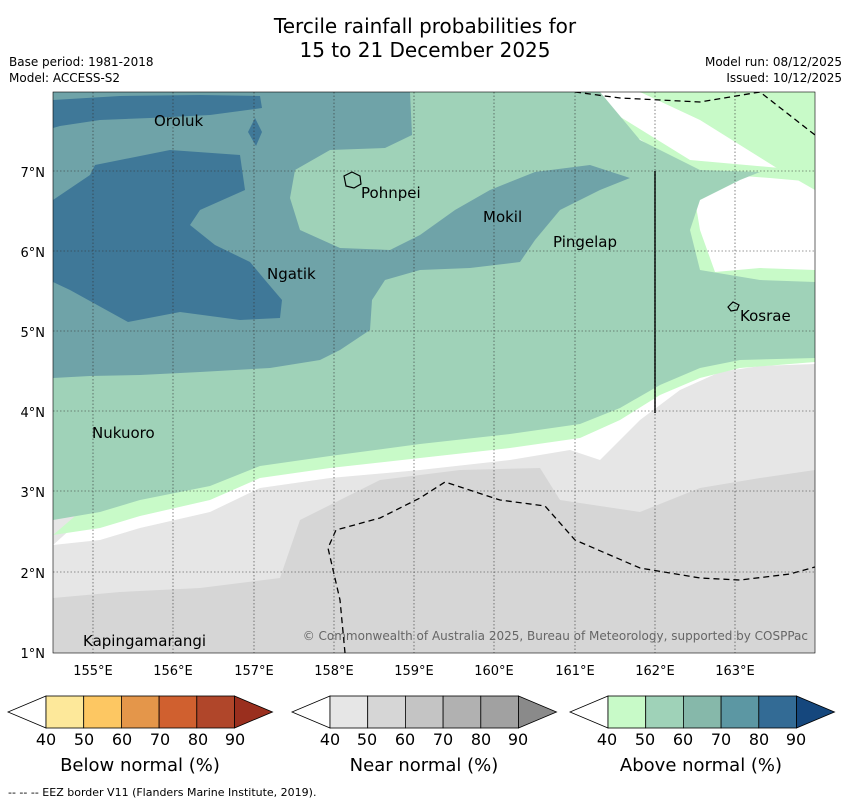 This screenshot has width=850, height=804. What do you see at coordinates (81, 62) in the screenshot?
I see `base-period: Base period: 1981-2018` at bounding box center [81, 62].